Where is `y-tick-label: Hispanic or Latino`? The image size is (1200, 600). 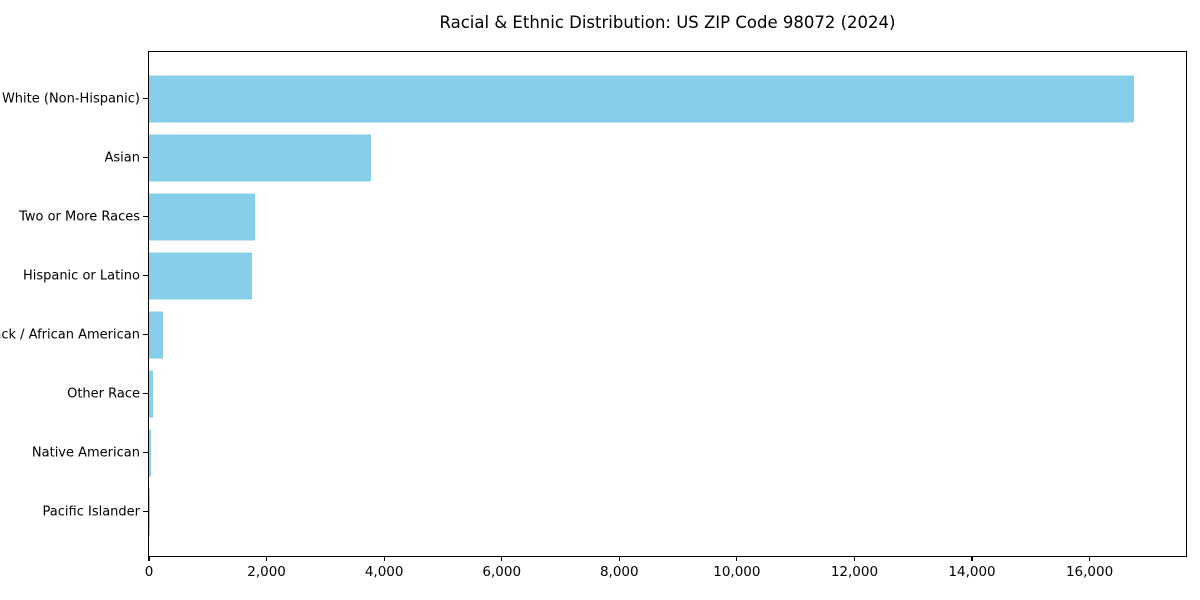 y-tick-label: Hispanic or Latino is located at coordinates (81, 275).